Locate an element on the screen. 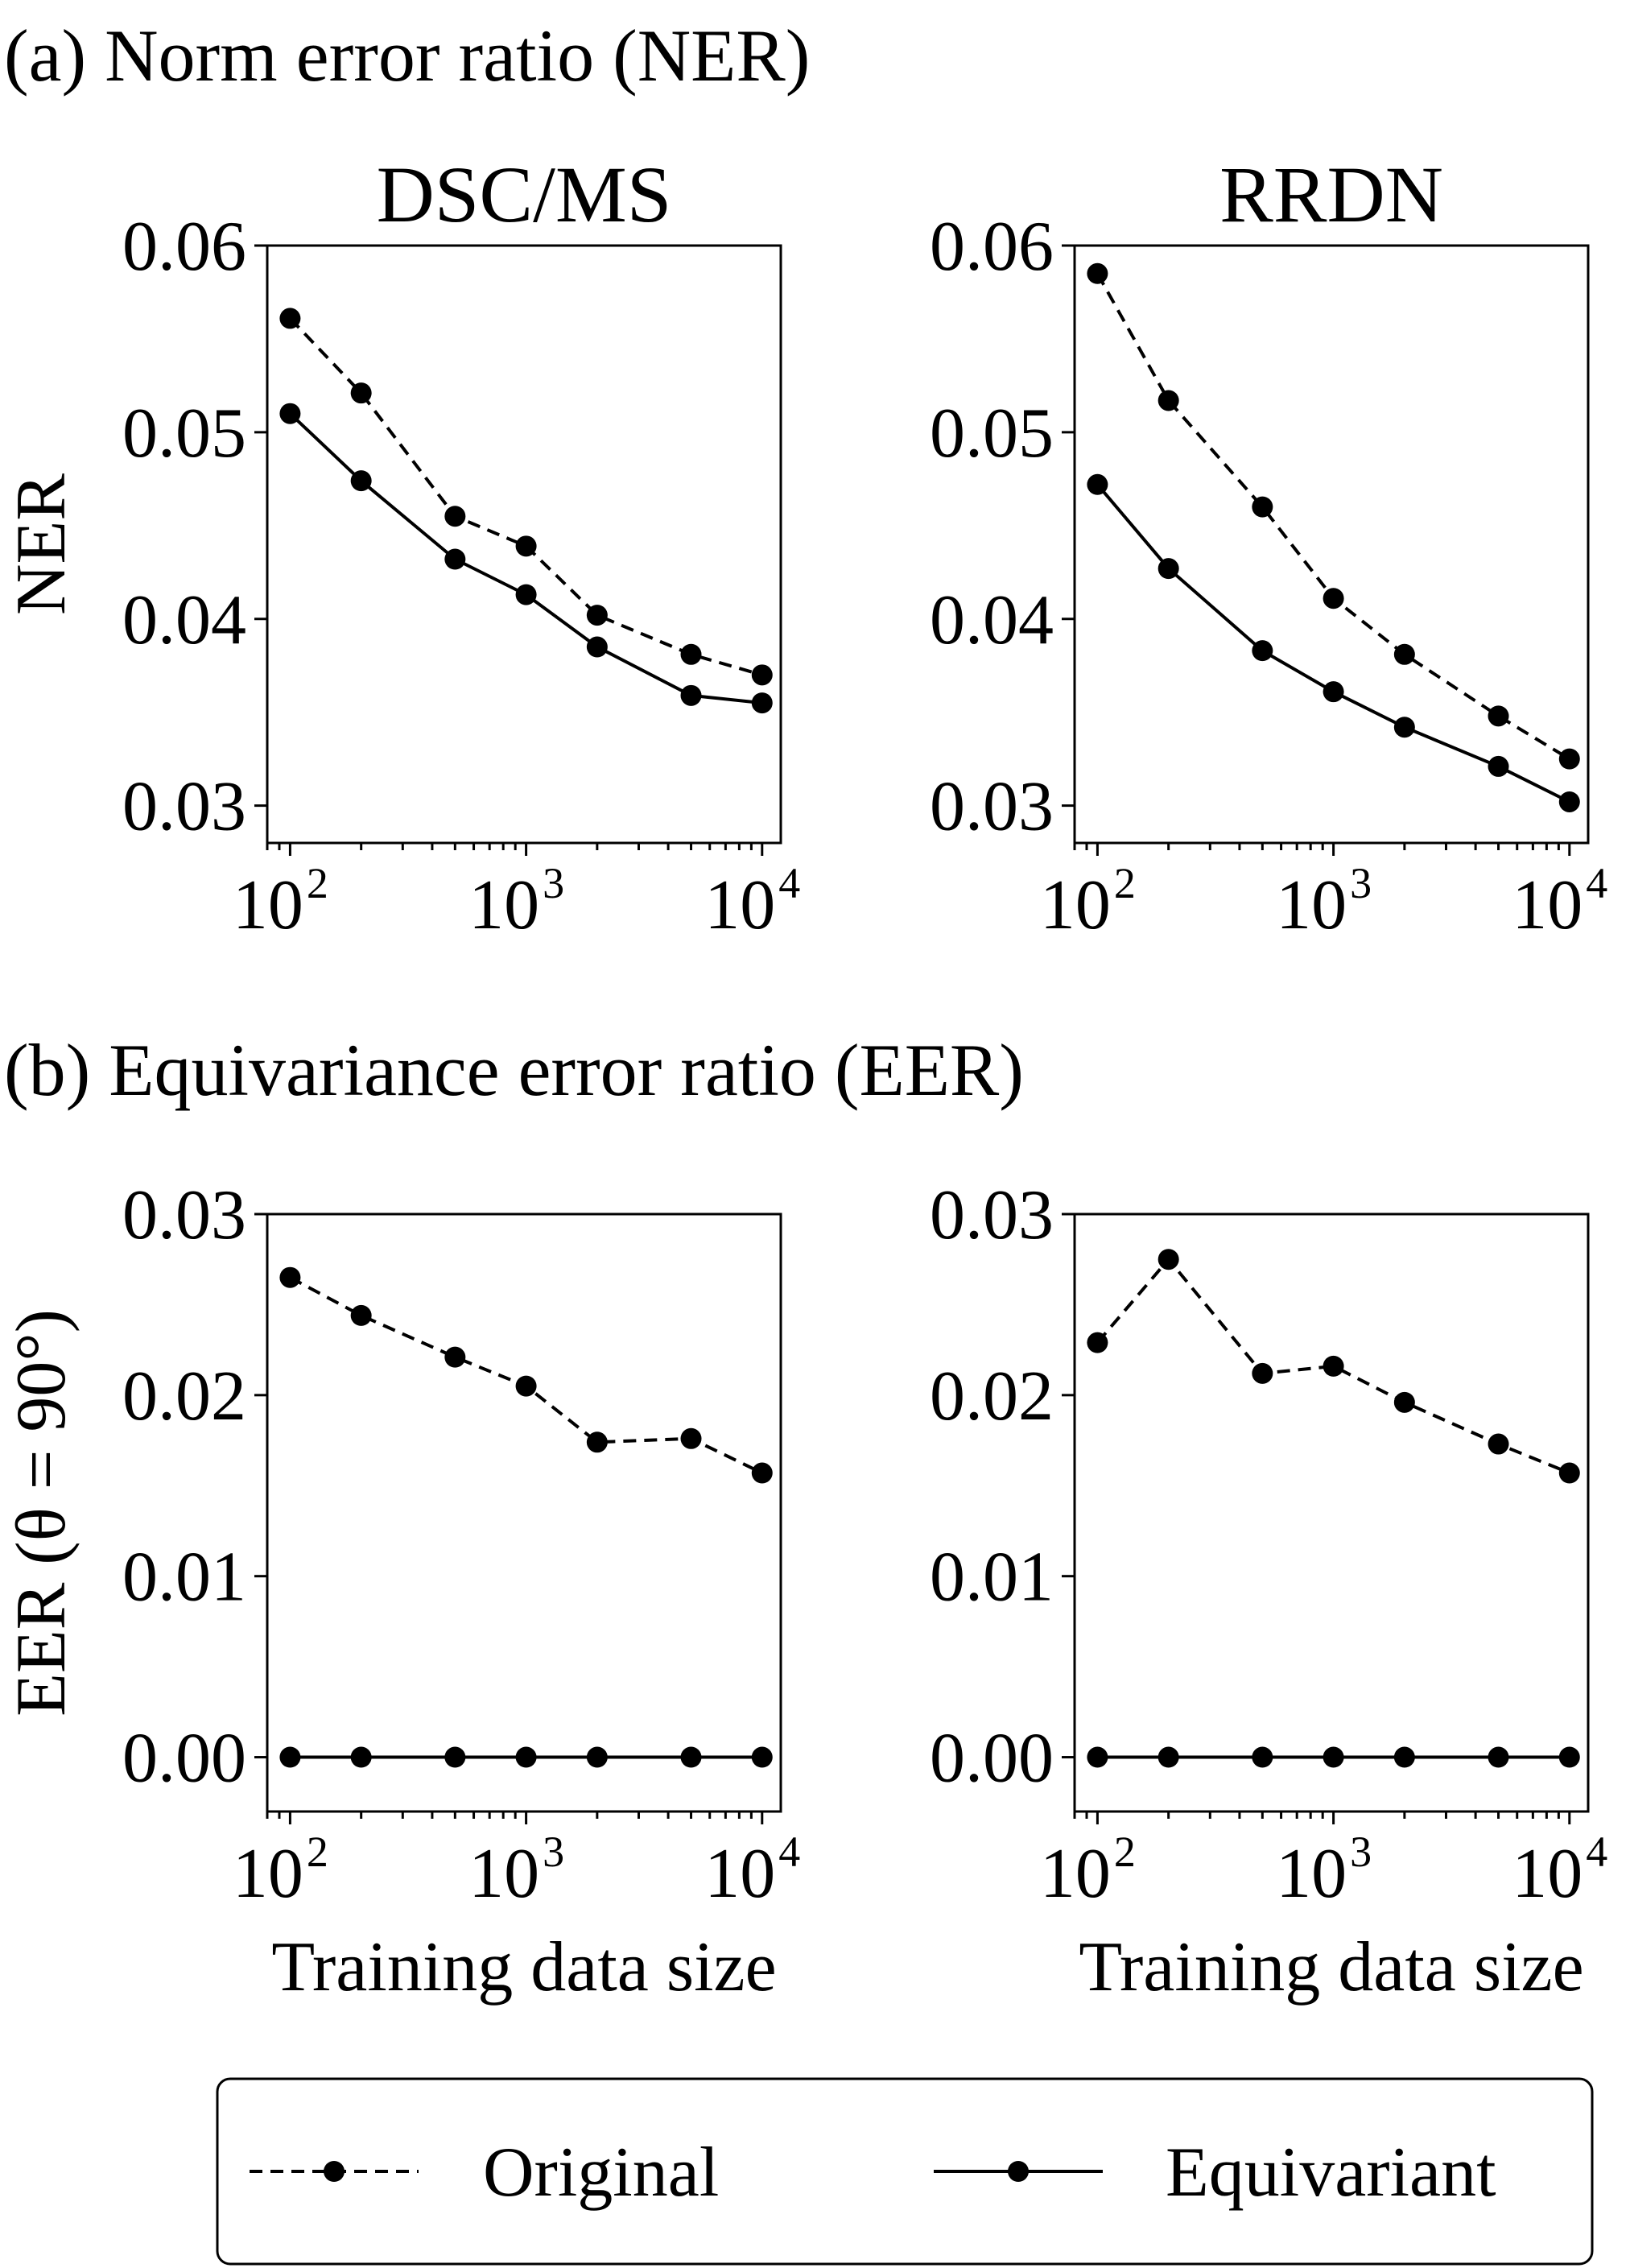 Image resolution: width=1630 pixels, height=2268 pixels. series-line-original is located at coordinates (525, 497).